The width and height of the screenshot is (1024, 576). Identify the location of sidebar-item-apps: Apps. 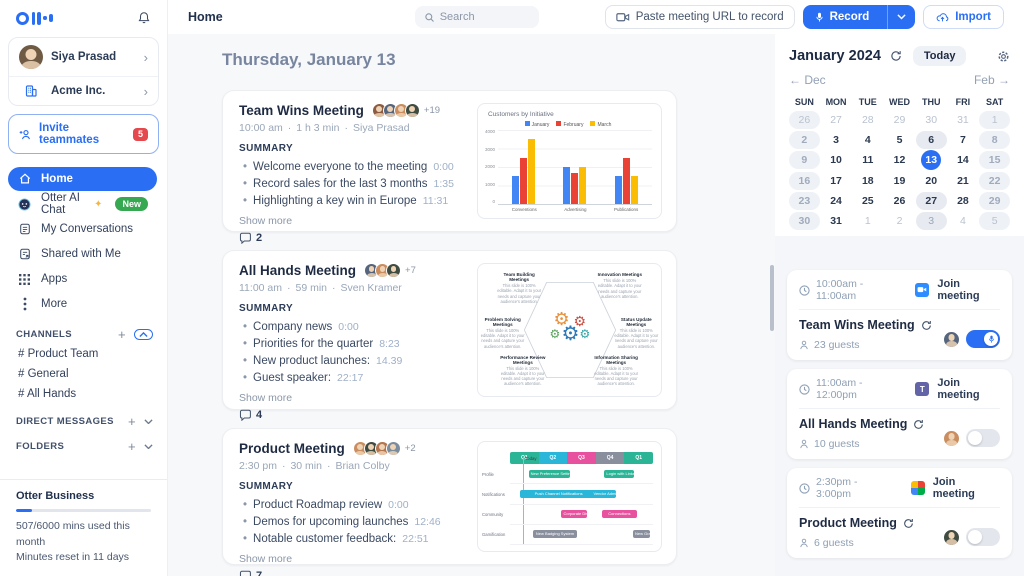
(82, 279).